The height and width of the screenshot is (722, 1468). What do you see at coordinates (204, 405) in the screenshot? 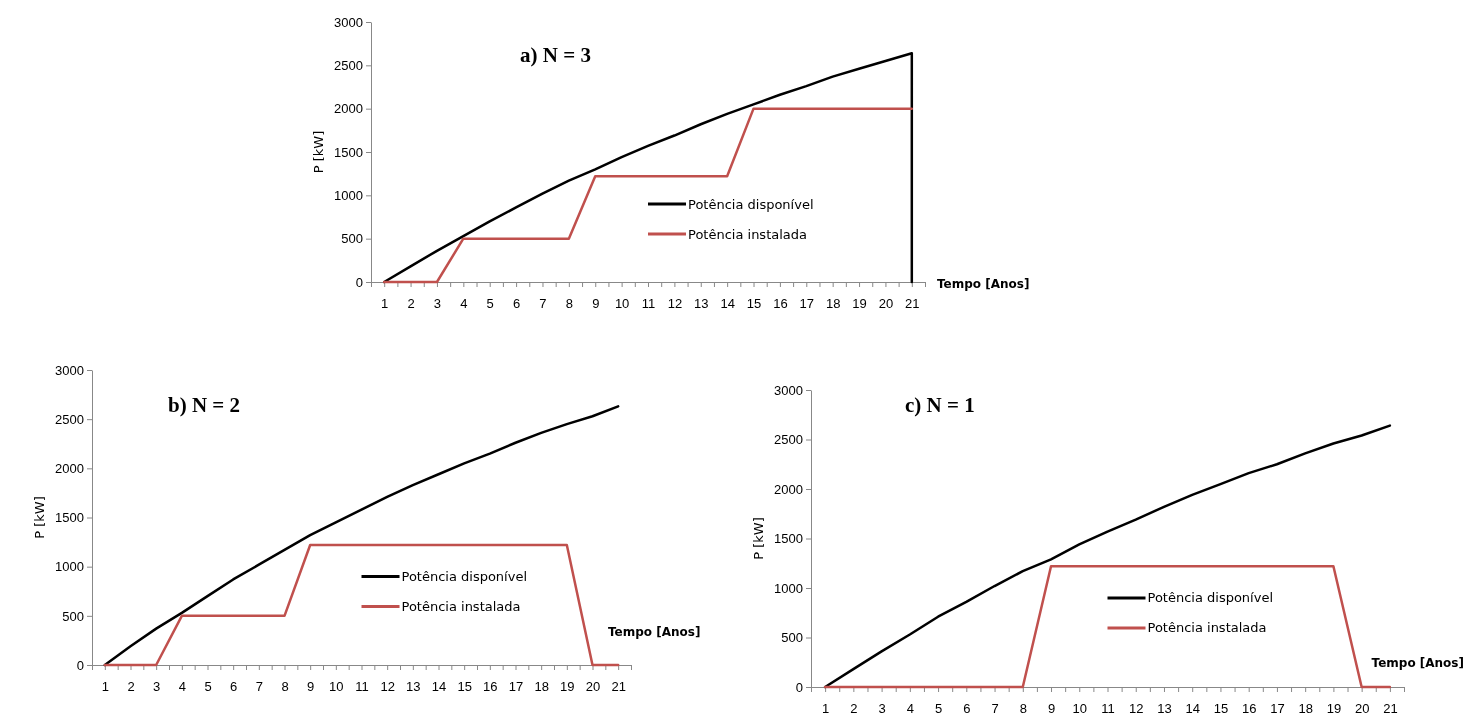
I see `text: b) N = 2` at bounding box center [204, 405].